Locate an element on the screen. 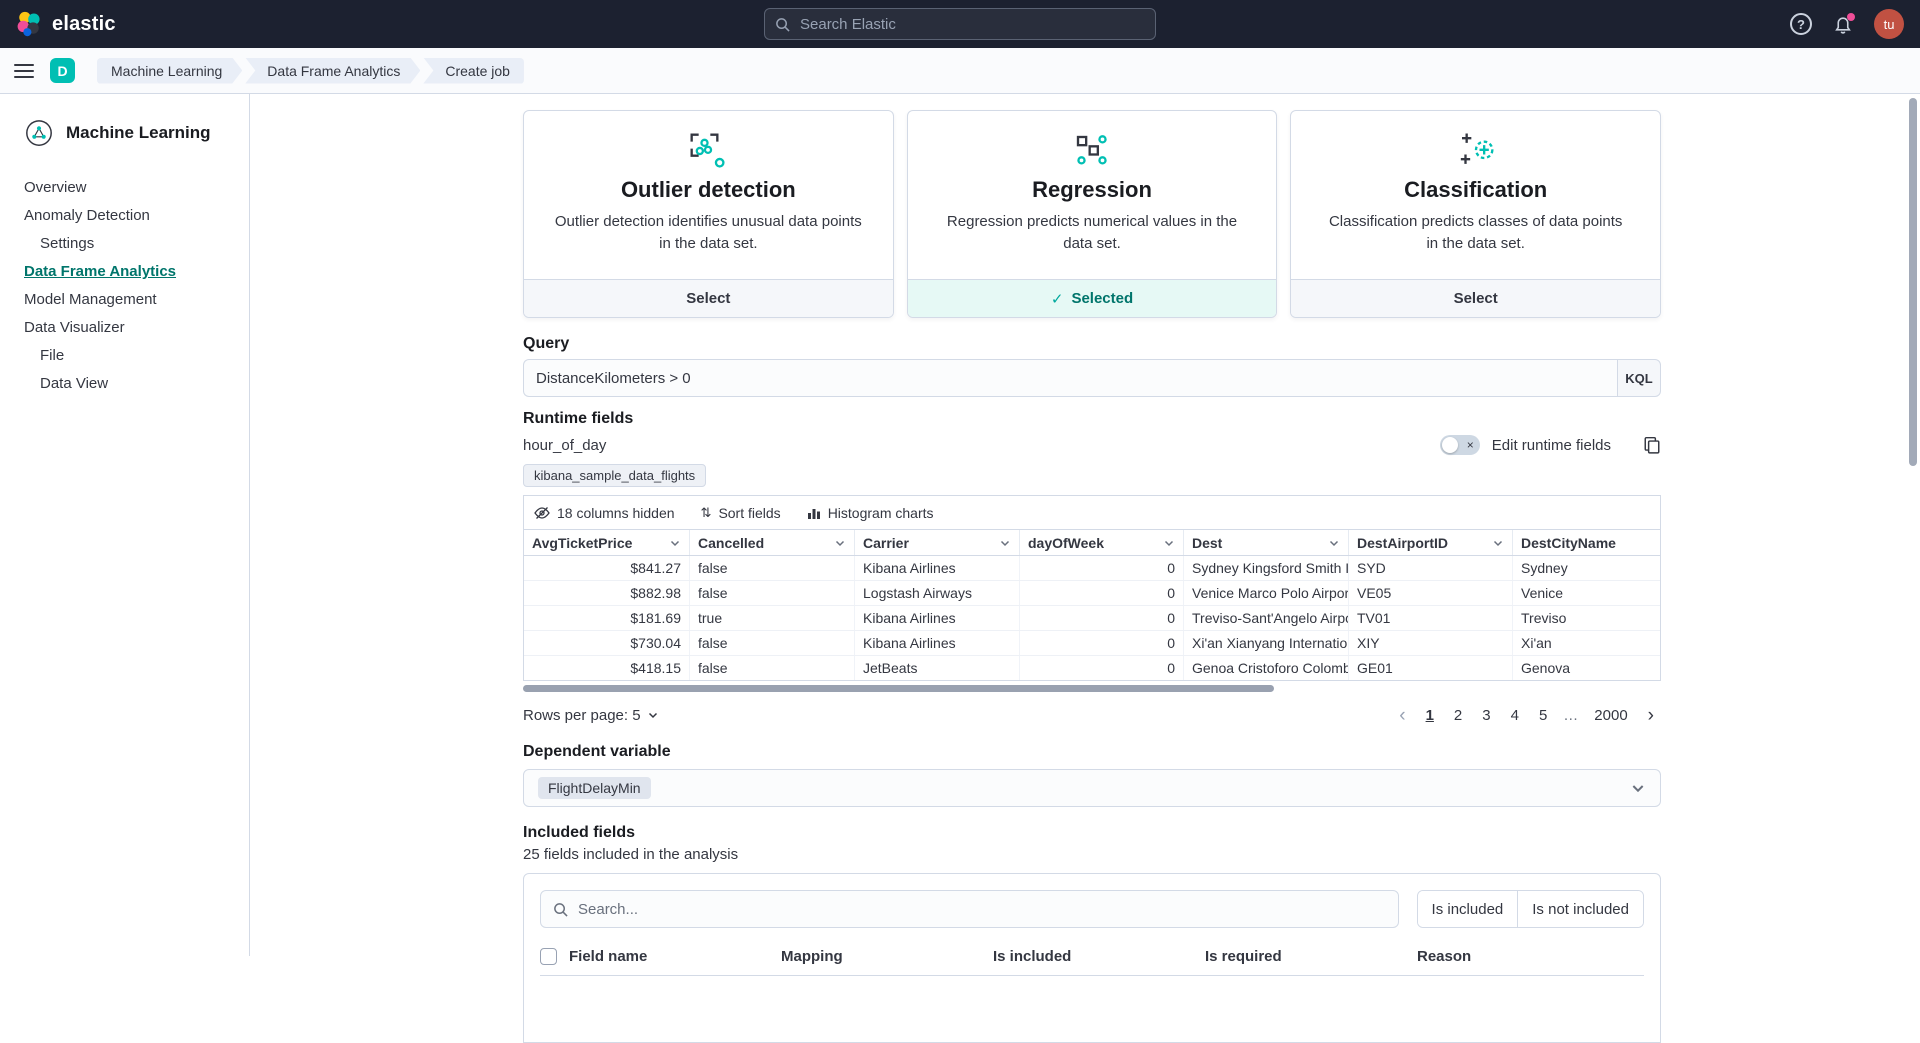 The height and width of the screenshot is (1043, 1920). breadcrumb-data-frame-analytics: Data Frame Analytics is located at coordinates (332, 71).